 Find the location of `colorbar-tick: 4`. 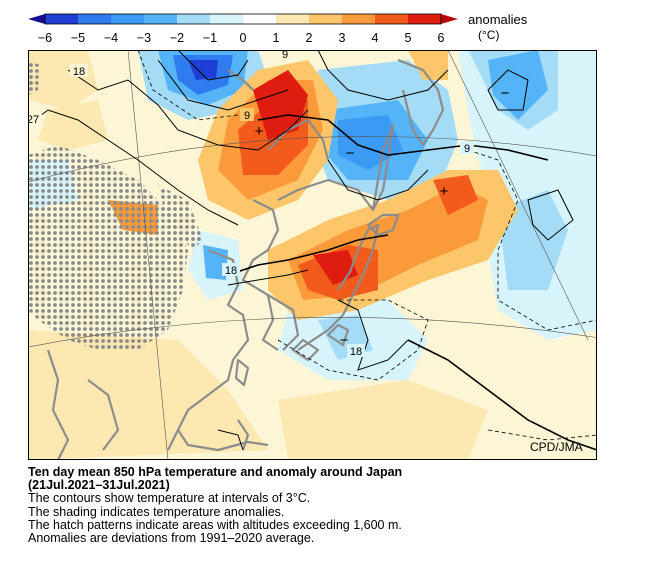

colorbar-tick: 4 is located at coordinates (375, 38).